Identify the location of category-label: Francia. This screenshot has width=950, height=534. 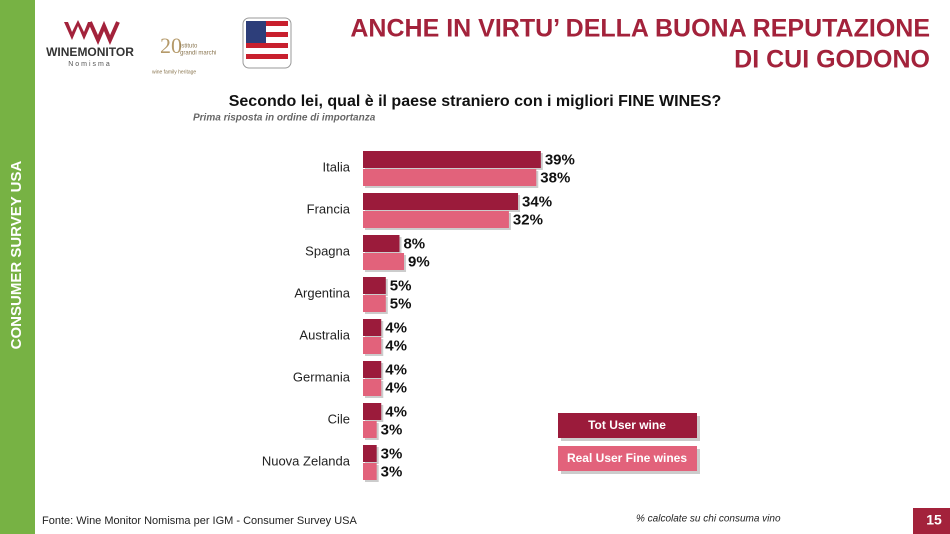
(329, 208).